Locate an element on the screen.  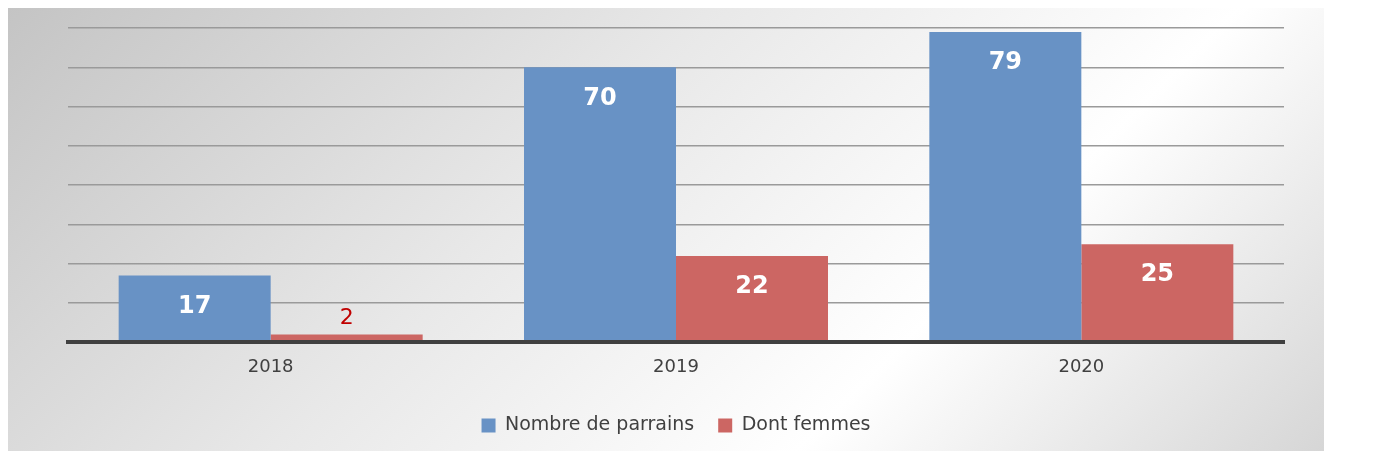
x-tick-label: 2020 is located at coordinates (1081, 365).